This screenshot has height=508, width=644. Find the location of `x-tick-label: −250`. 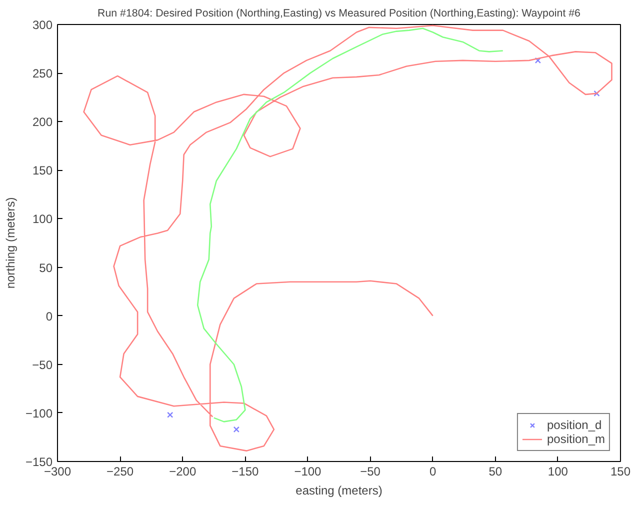

x-tick-label: −250 is located at coordinates (120, 471).